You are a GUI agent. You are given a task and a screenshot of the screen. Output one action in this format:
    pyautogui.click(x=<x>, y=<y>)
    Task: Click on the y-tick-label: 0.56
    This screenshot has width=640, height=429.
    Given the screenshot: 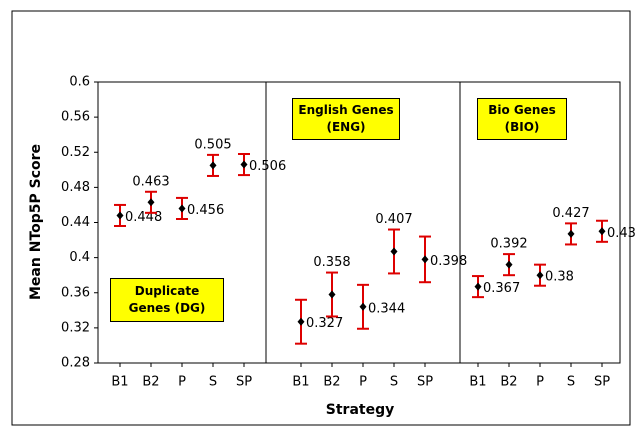 What is the action you would take?
    pyautogui.click(x=75, y=117)
    